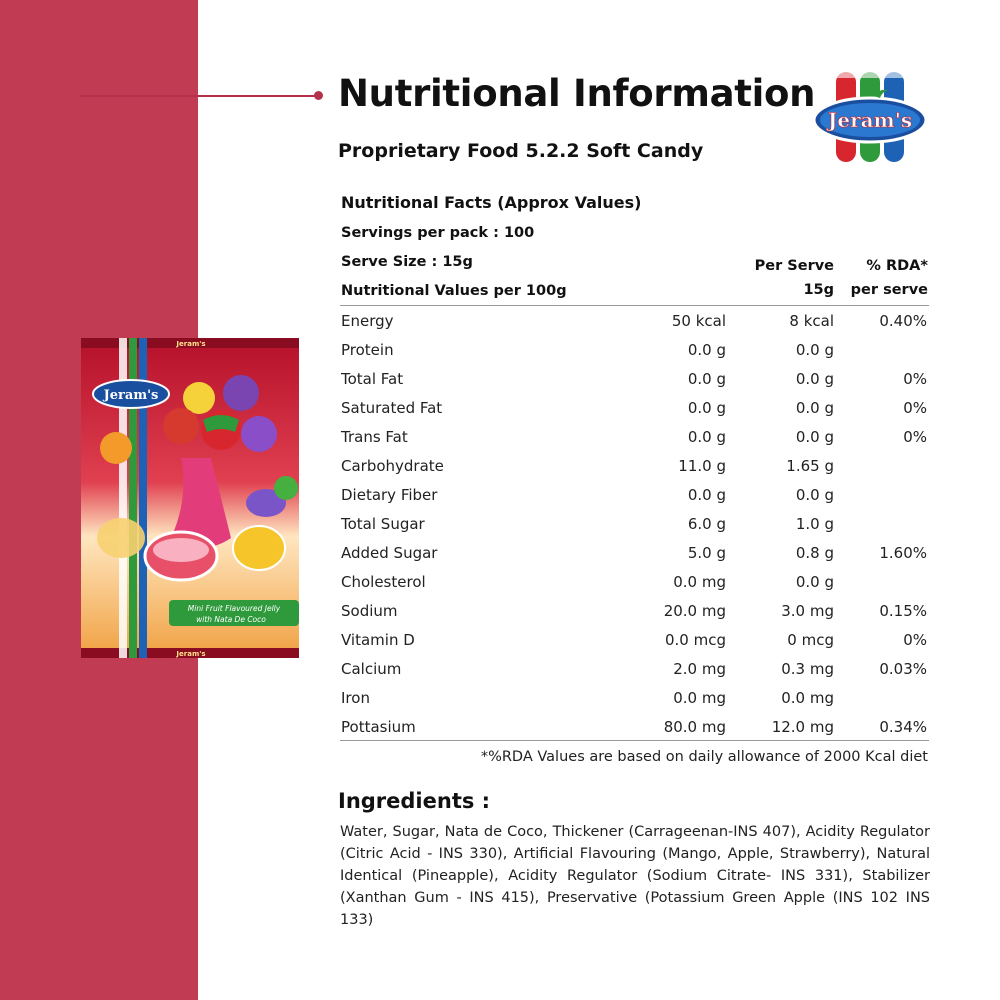  I want to click on pack-bottom-brand: Jeram's, so click(190, 654).